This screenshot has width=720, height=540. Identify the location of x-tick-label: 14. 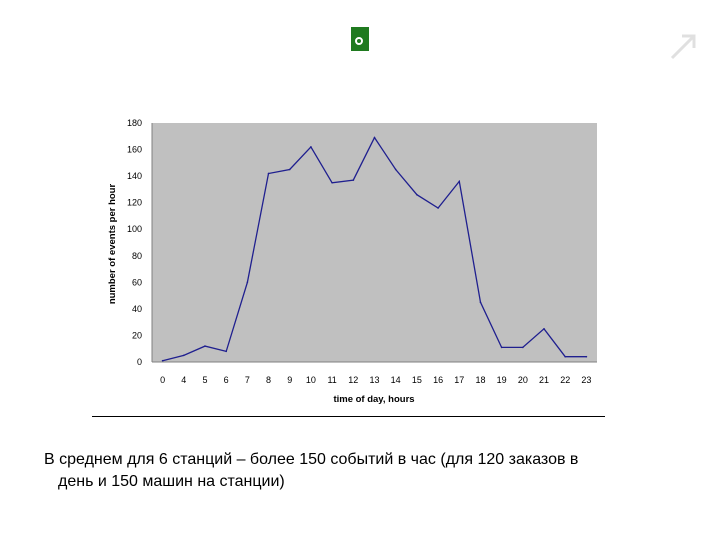
(396, 380).